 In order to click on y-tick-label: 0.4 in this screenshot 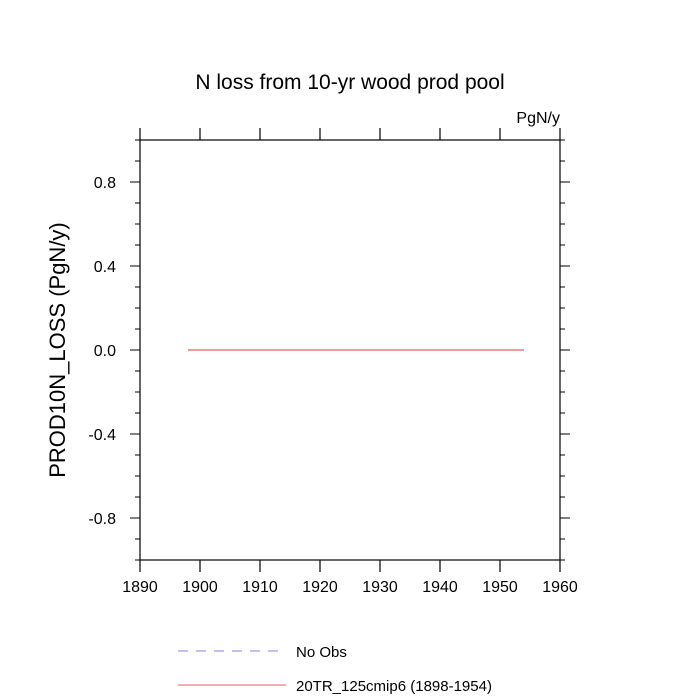, I will do `click(105, 267)`.